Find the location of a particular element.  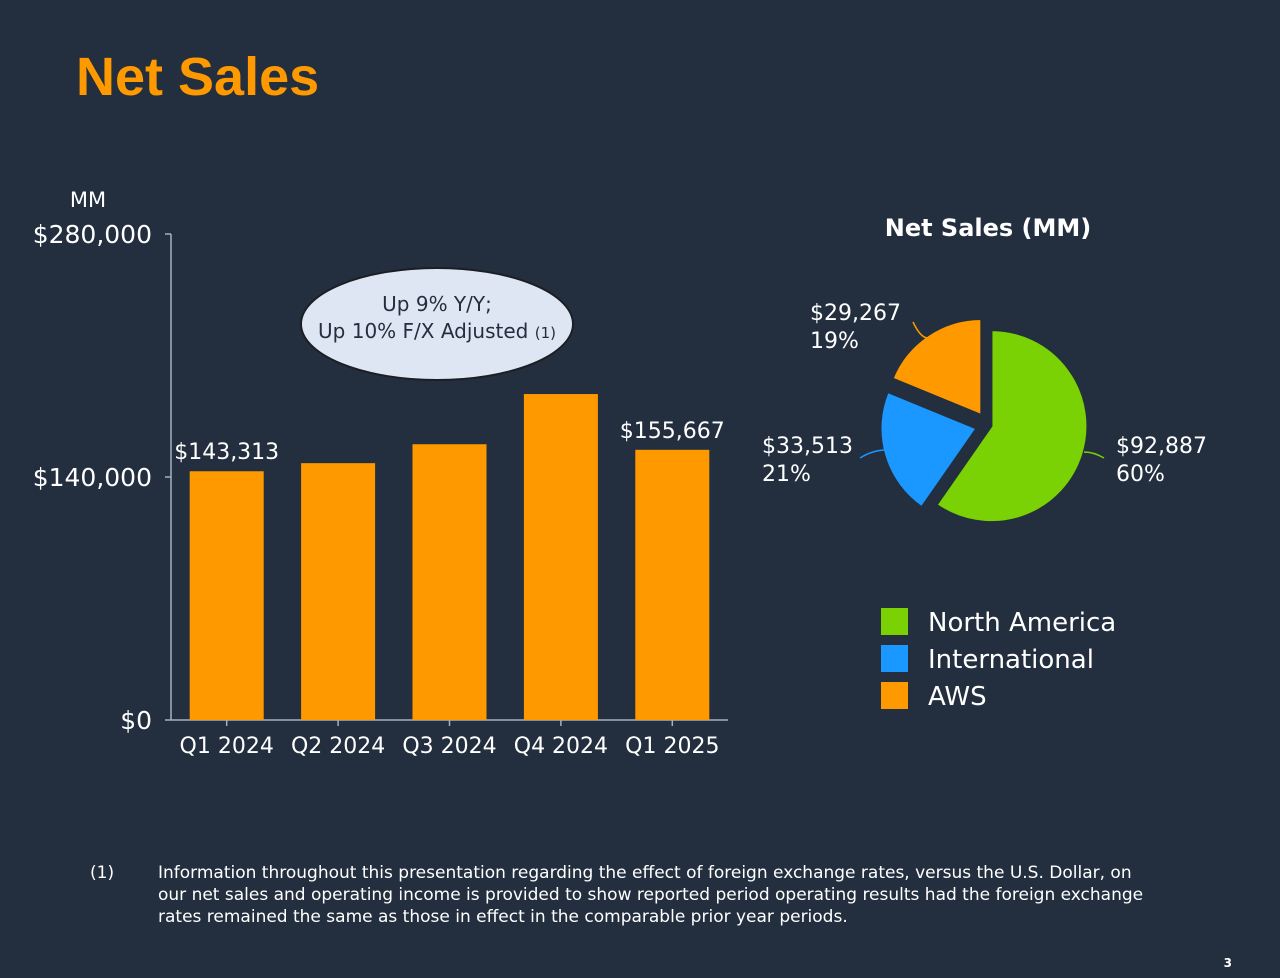

y-tick-label: $0 is located at coordinates (136, 720).